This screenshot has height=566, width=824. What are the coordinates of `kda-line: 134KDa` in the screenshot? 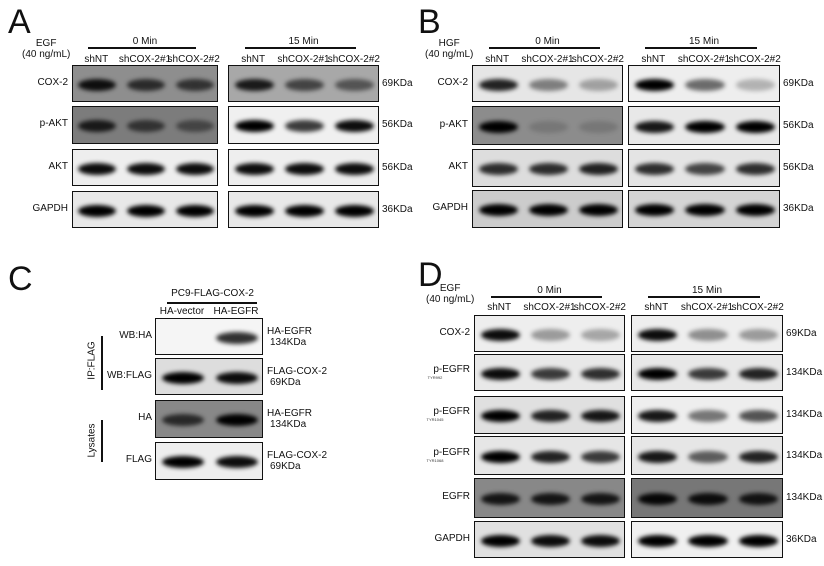 It's located at (288, 342).